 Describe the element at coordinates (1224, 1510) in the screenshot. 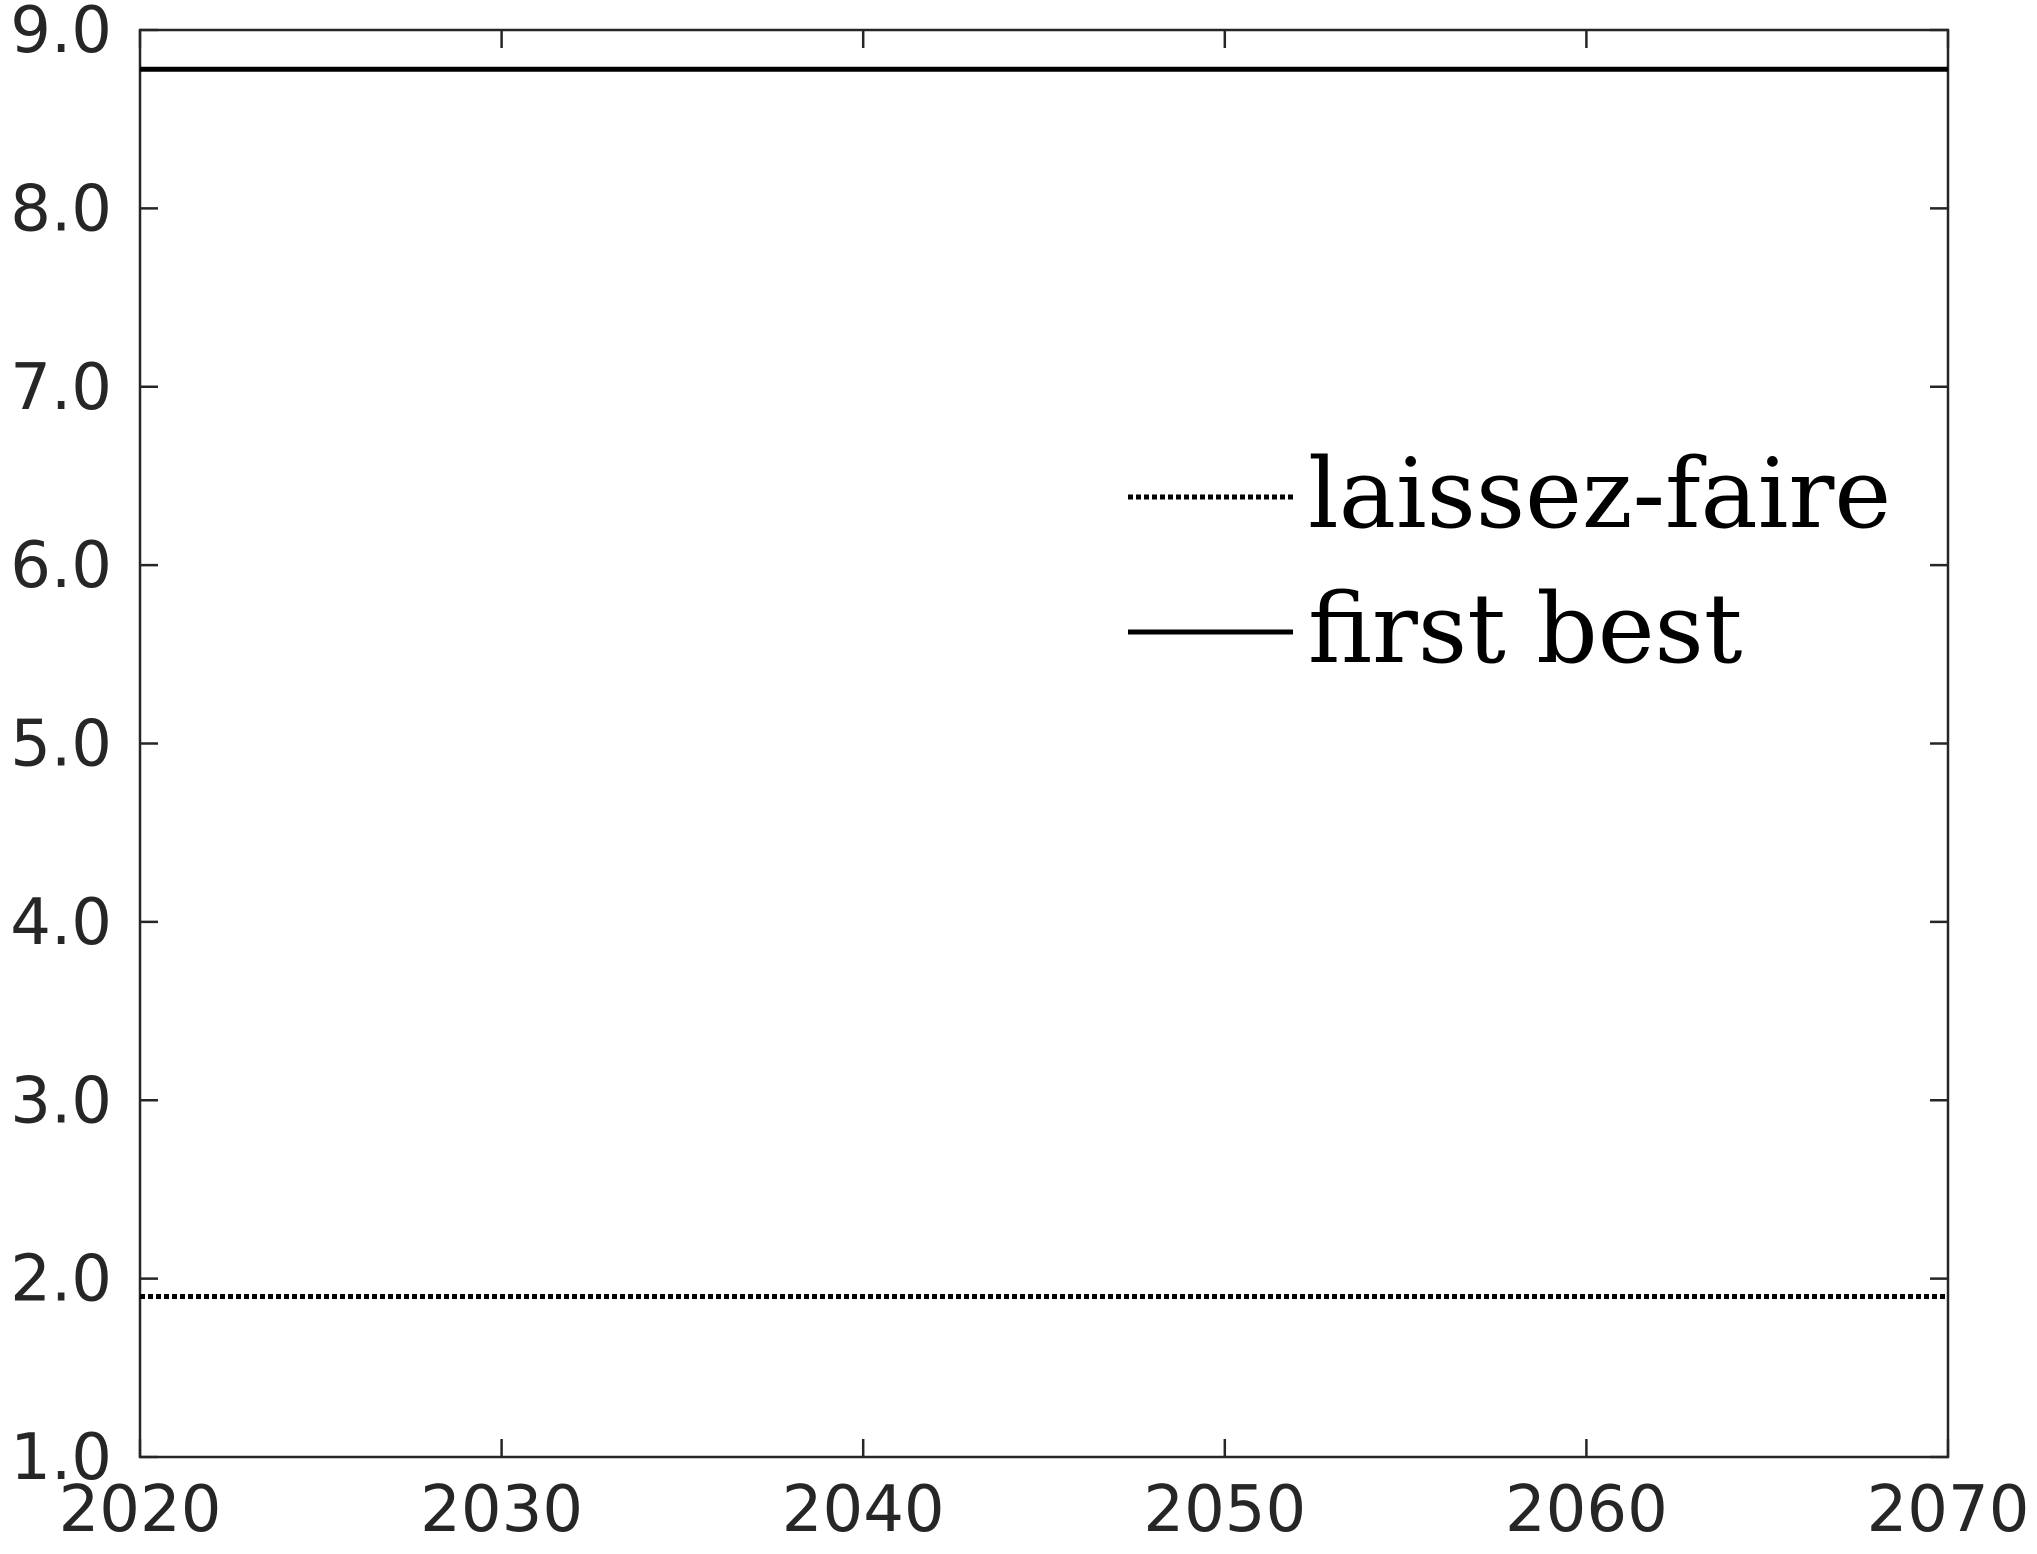

I see `x-tick-label: 2050` at that location.